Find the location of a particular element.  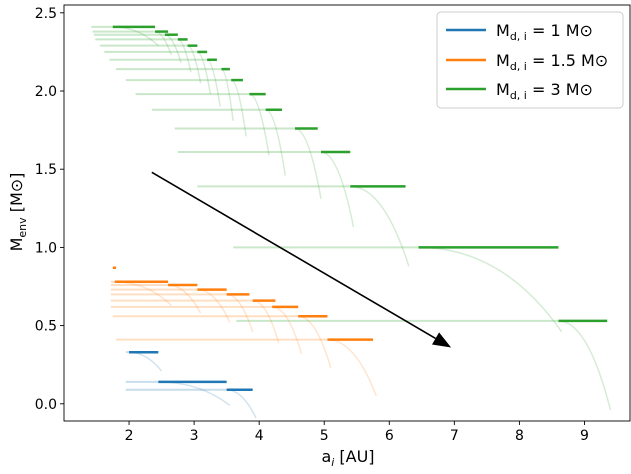

arrow-head is located at coordinates (442, 340).